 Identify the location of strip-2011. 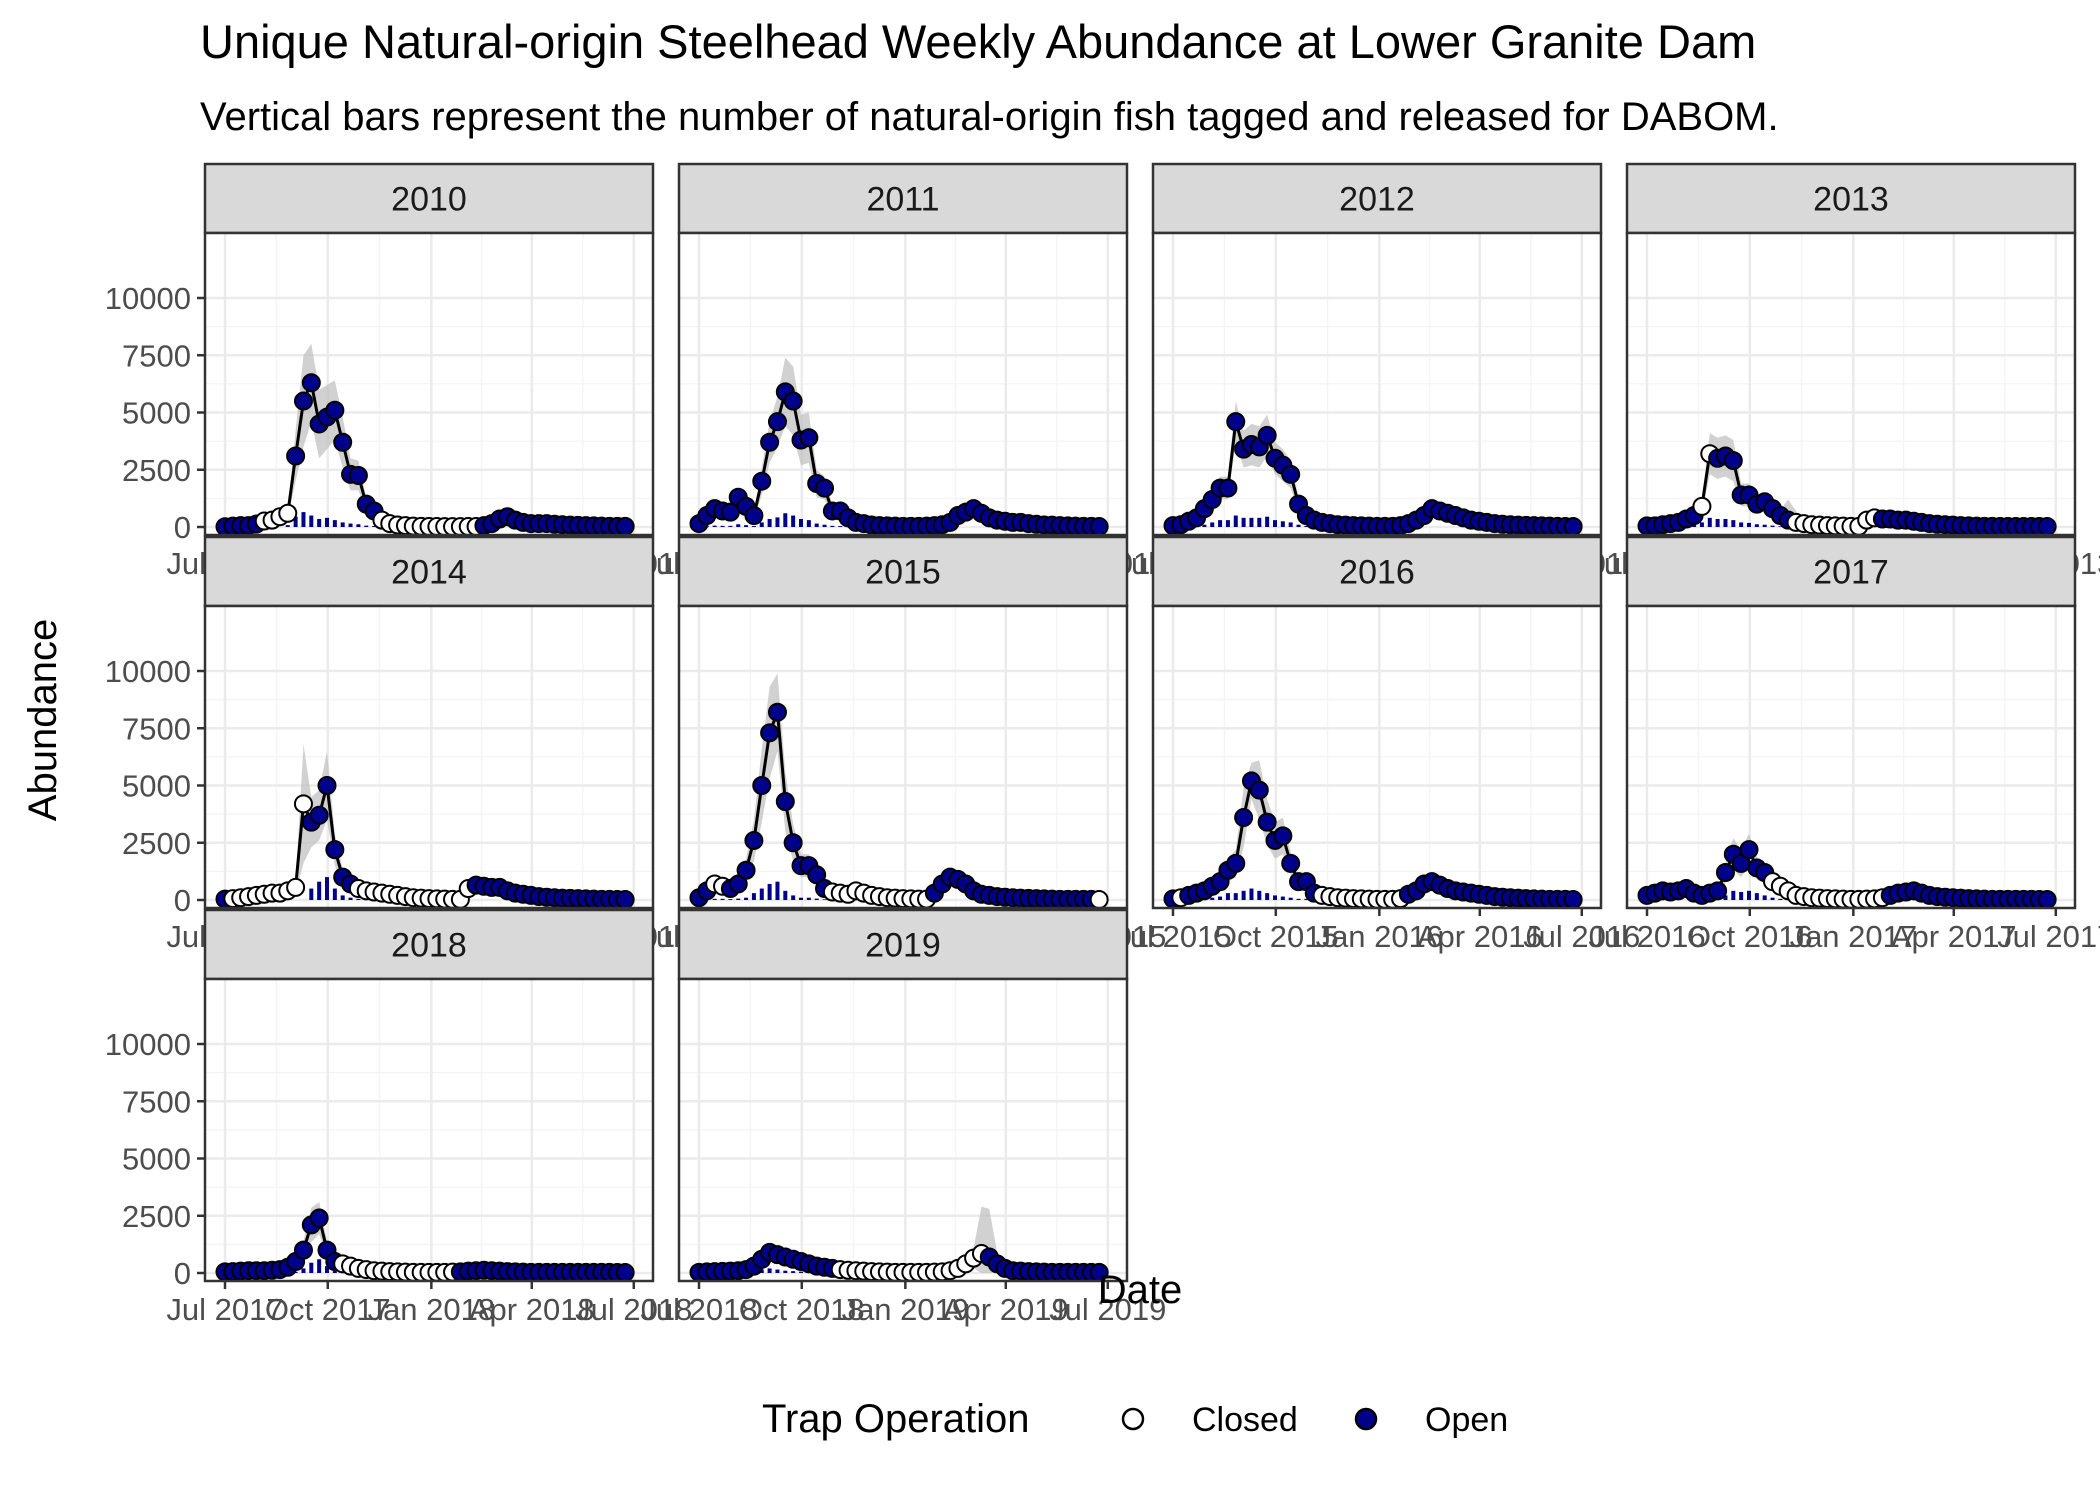
(903, 198).